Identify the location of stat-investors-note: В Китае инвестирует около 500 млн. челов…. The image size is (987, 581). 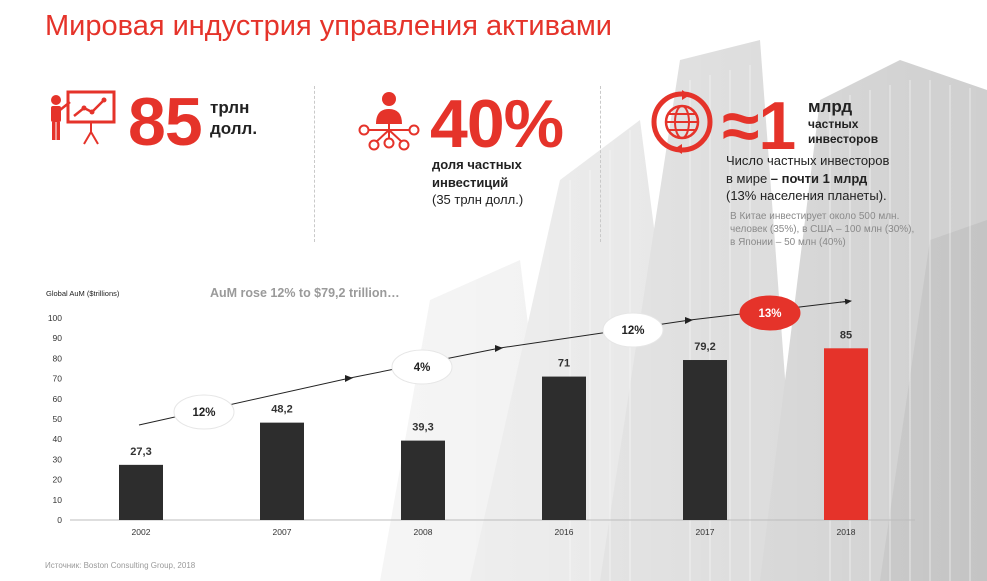
(822, 229).